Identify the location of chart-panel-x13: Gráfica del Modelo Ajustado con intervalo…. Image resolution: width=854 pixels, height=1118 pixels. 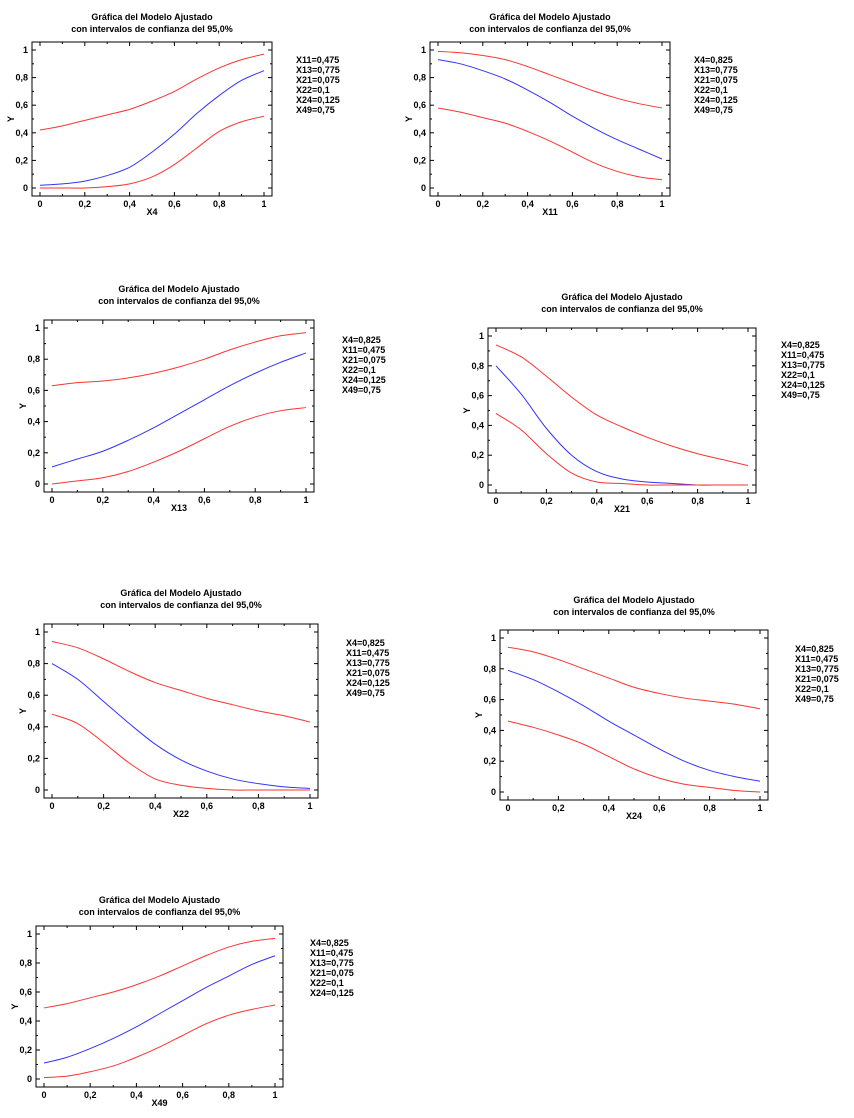
(202, 398).